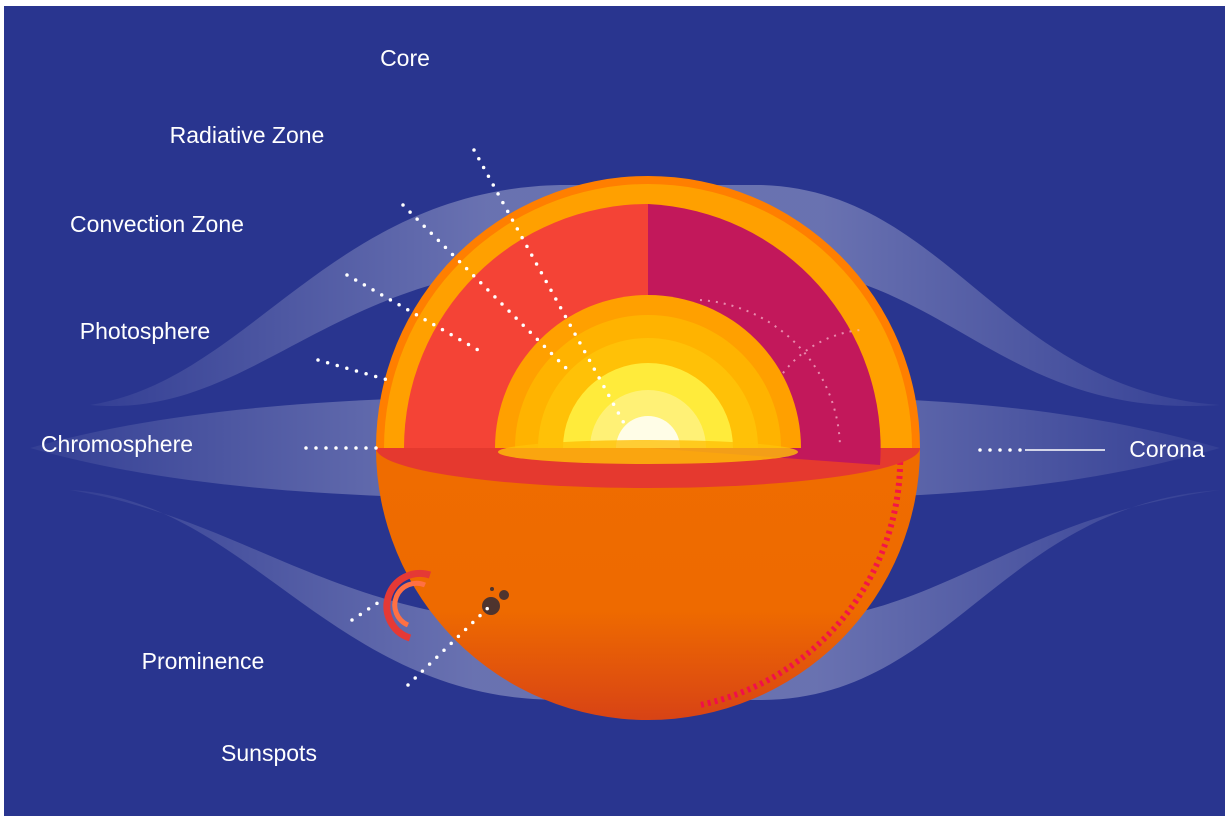 This screenshot has height=820, width=1229. What do you see at coordinates (405, 58) in the screenshot?
I see `label: Core` at bounding box center [405, 58].